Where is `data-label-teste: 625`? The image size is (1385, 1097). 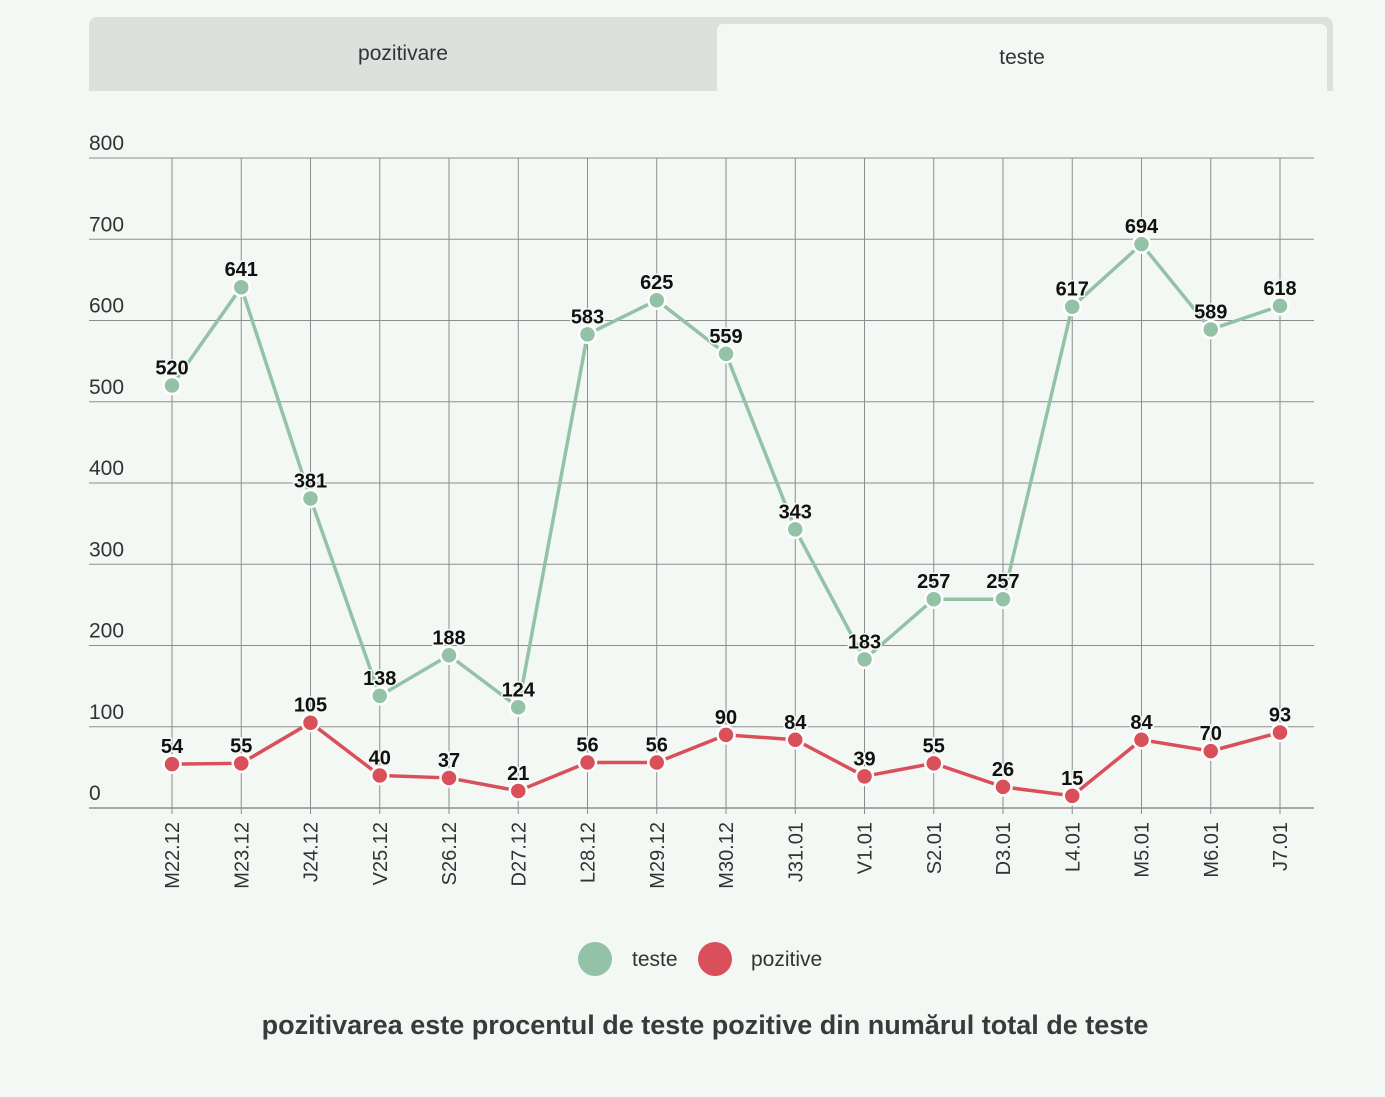
data-label-teste: 625 is located at coordinates (656, 283).